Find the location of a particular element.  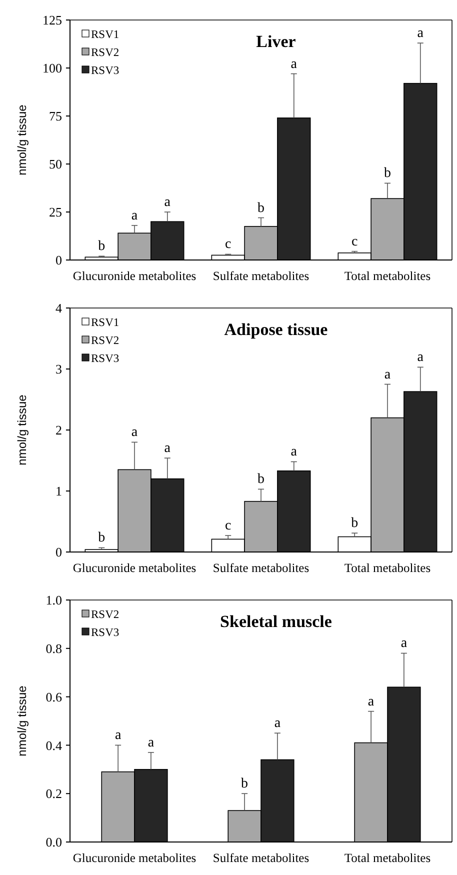

y-tick-label: 3 is located at coordinates (59, 369).